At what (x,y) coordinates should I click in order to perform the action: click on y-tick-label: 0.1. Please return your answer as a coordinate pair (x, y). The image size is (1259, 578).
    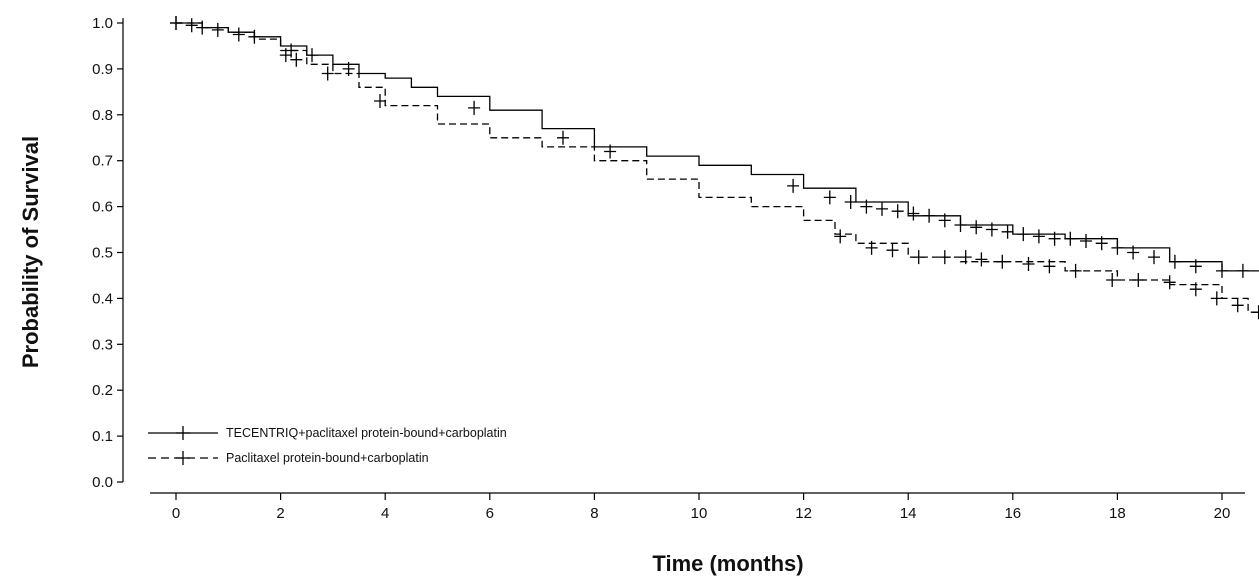
    Looking at the image, I should click on (102, 436).